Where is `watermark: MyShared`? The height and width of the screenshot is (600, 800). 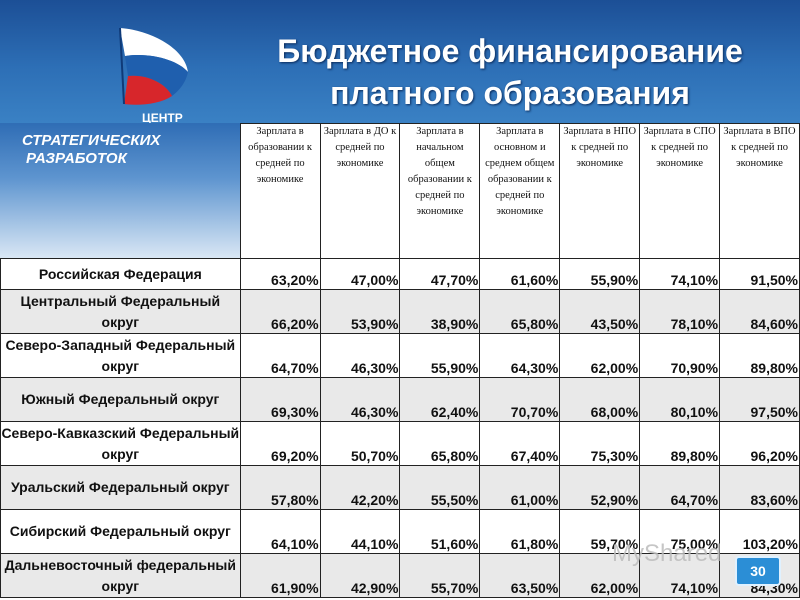
watermark: MyShared is located at coordinates (667, 553).